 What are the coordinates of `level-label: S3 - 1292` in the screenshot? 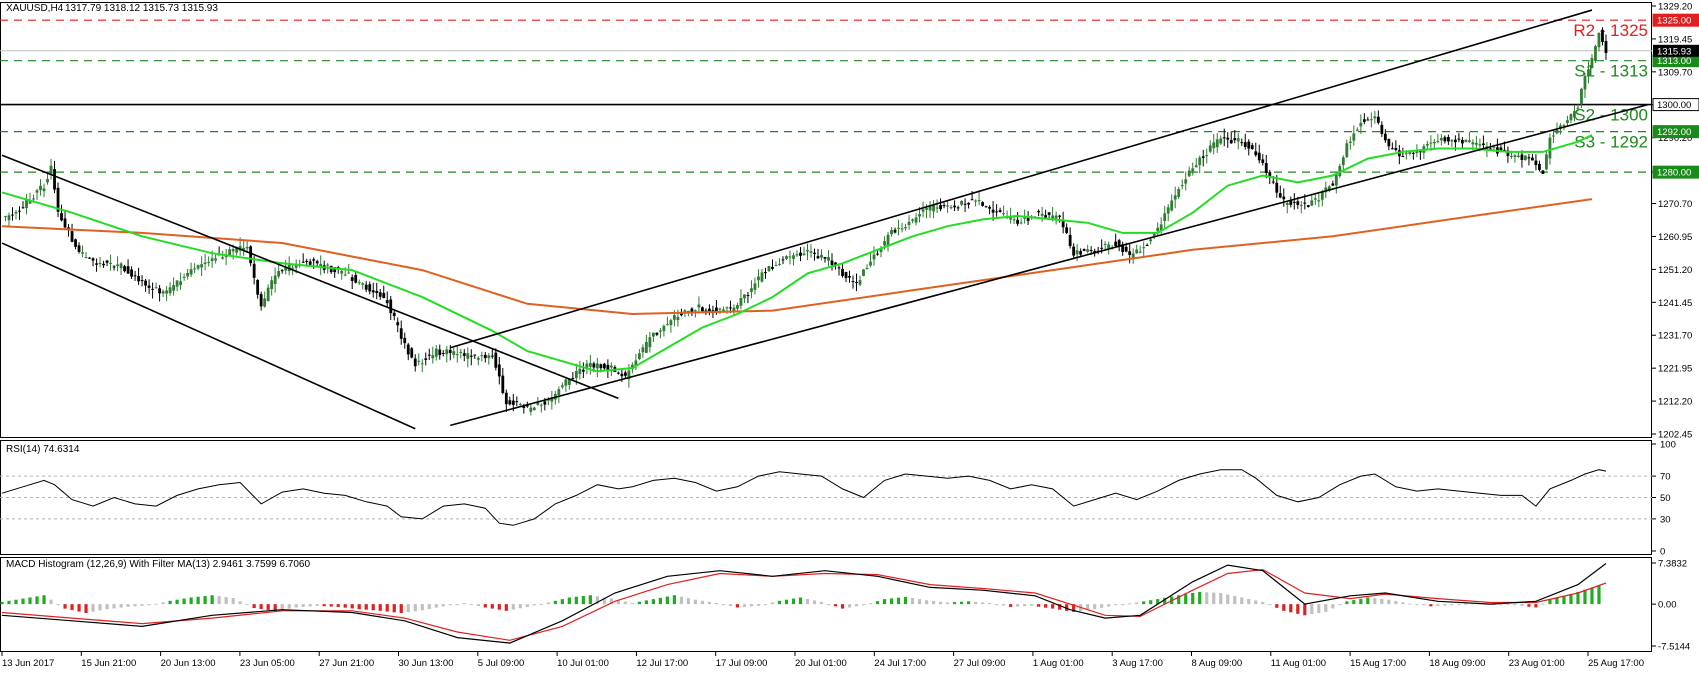 It's located at (1611, 142).